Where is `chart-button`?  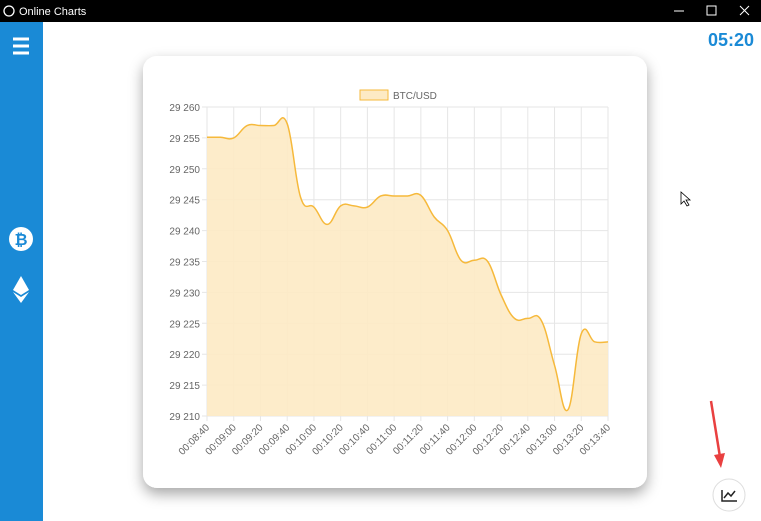
chart-button is located at coordinates (729, 495).